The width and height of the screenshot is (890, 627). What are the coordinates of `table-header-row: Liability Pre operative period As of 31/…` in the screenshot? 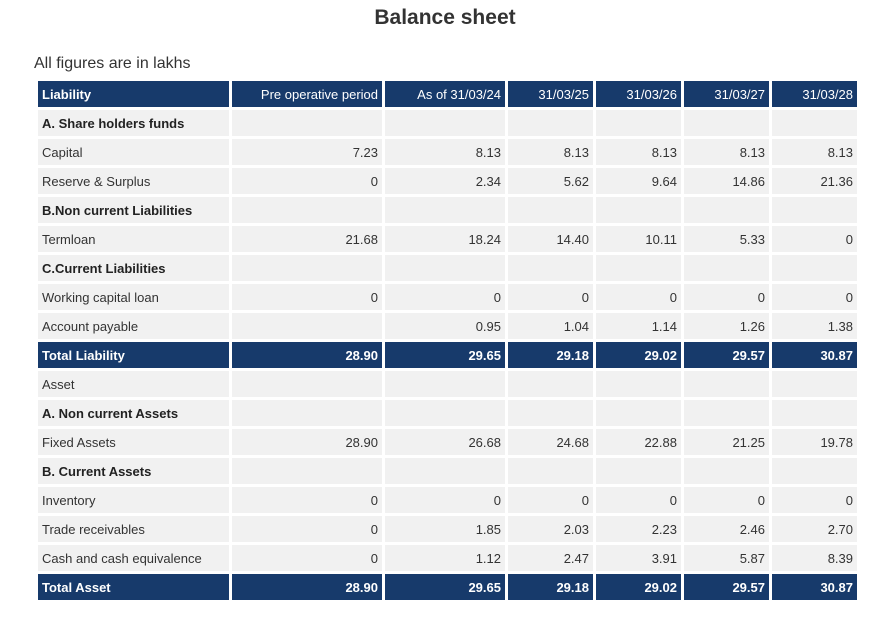 It's located at (447, 94).